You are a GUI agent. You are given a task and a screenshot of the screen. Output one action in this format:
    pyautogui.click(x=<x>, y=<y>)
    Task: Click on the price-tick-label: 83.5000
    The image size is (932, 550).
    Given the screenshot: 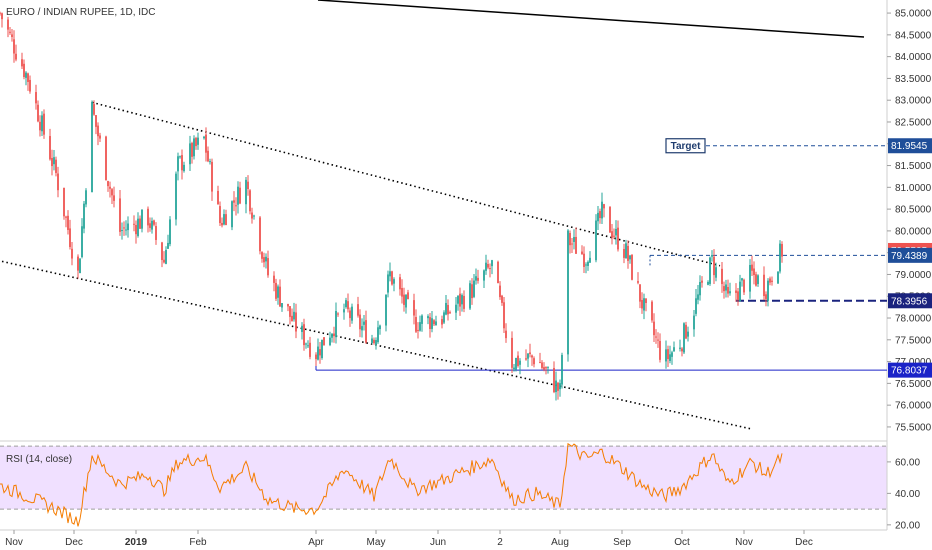 What is the action you would take?
    pyautogui.click(x=913, y=79)
    